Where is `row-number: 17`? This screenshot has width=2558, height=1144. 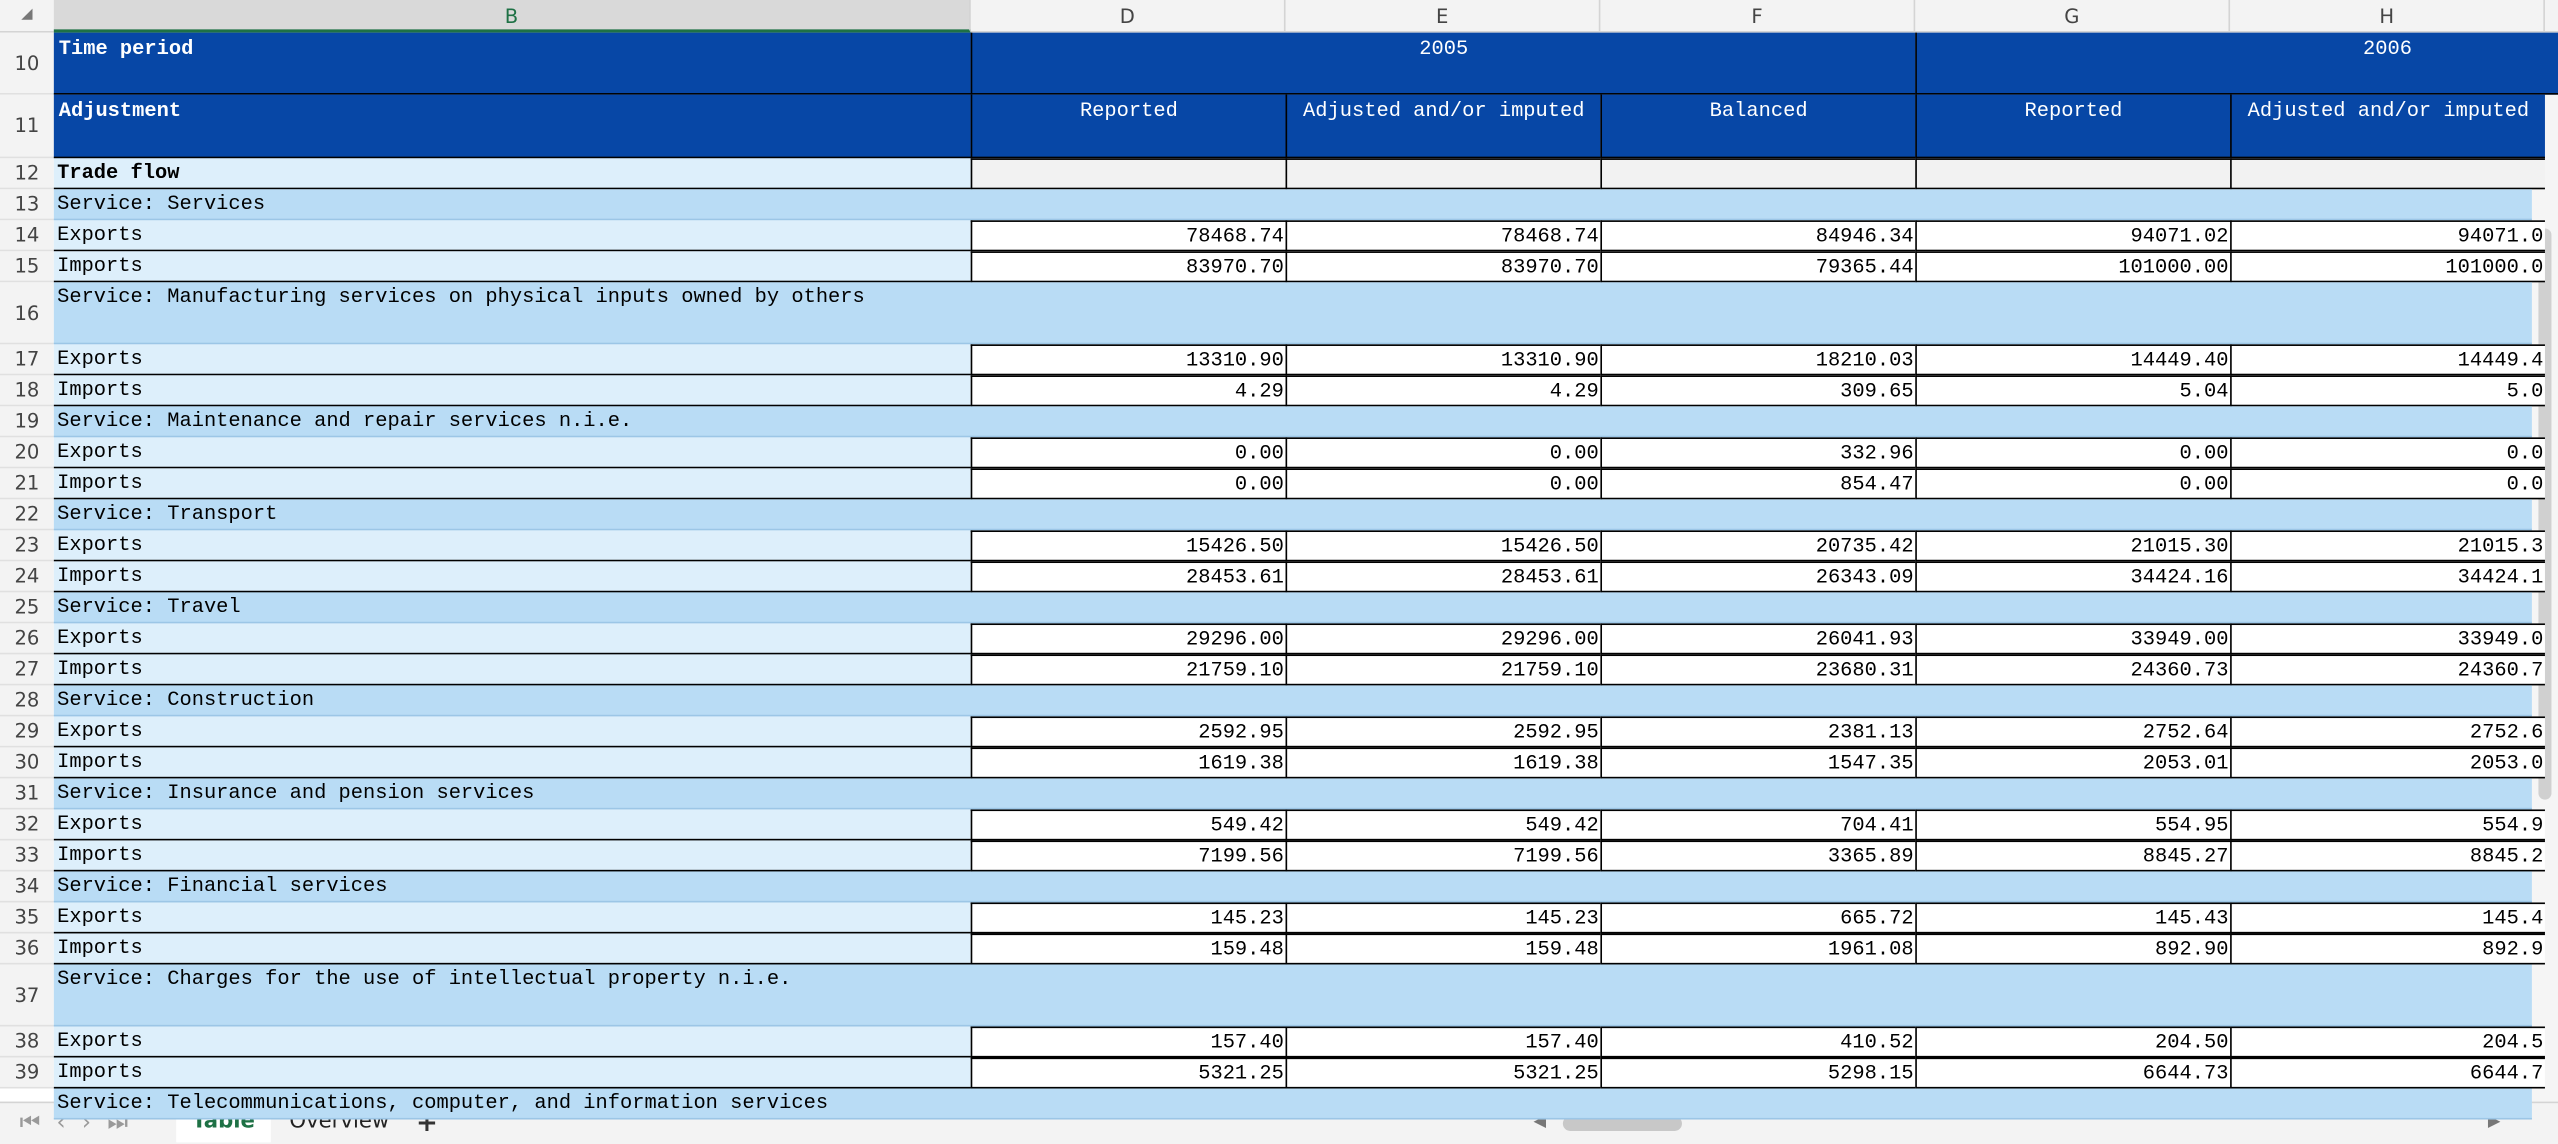 row-number: 17 is located at coordinates (27, 360).